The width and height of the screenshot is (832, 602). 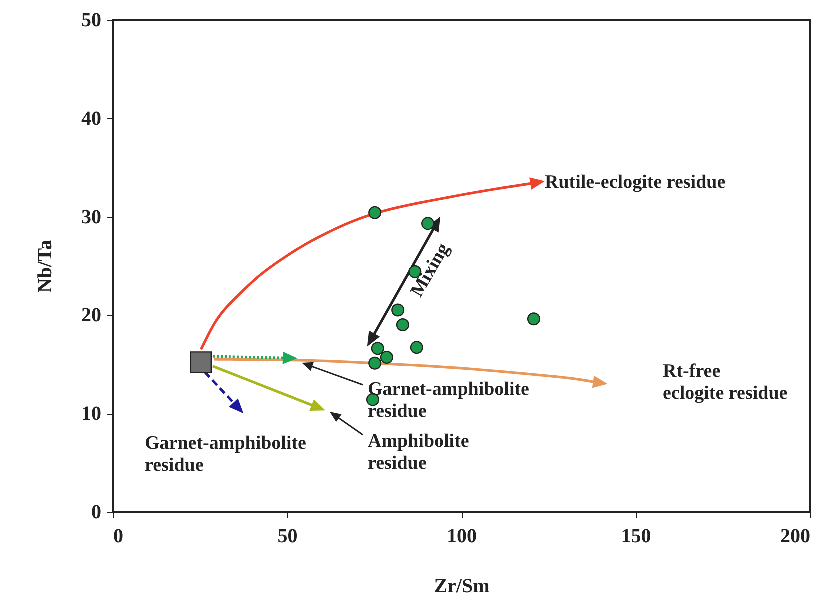 What do you see at coordinates (725, 382) in the screenshot?
I see `annotation: Rt-free eclogite residue` at bounding box center [725, 382].